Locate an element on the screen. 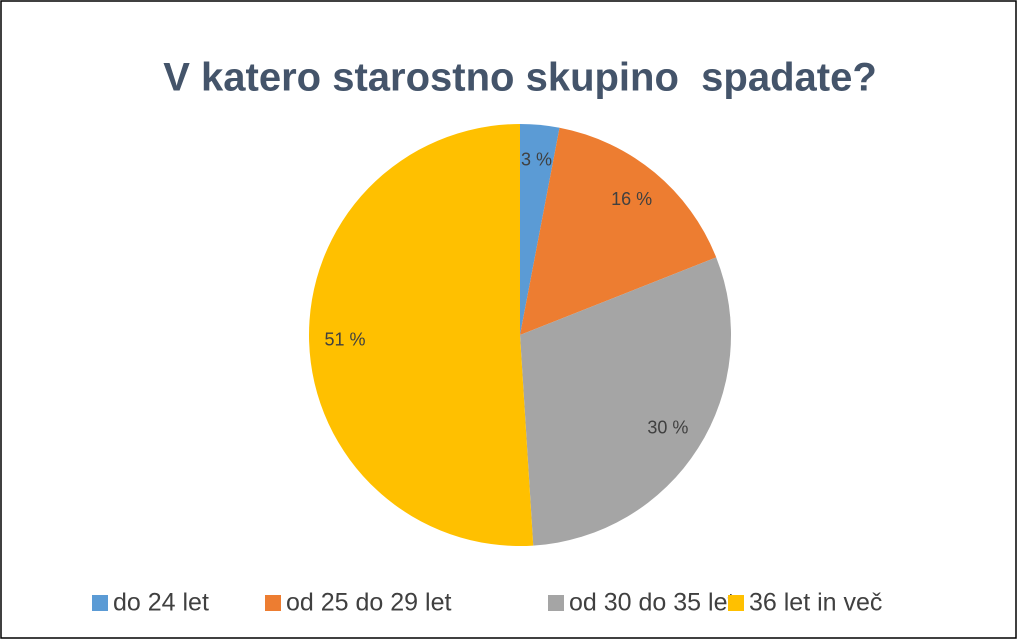 This screenshot has height=639, width=1017. chart-title: V katero starostno skupino spadate? is located at coordinates (520, 78).